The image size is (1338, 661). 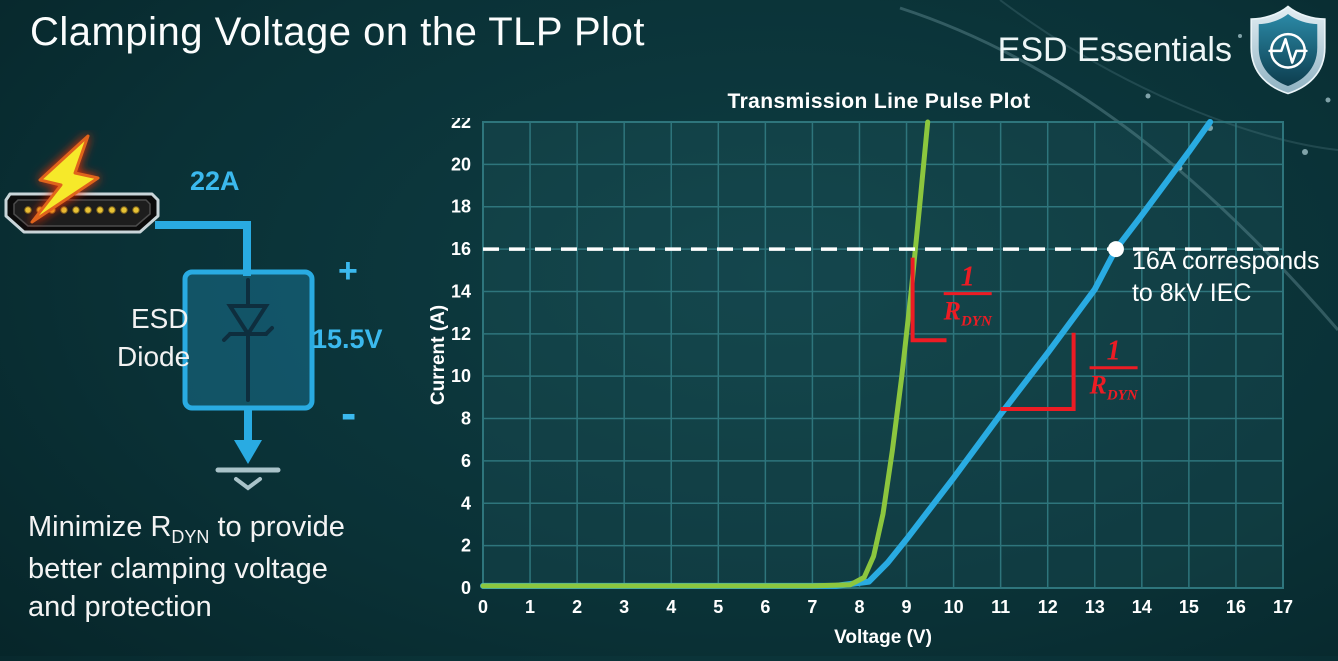 What do you see at coordinates (466, 503) in the screenshot?
I see `y-tick-label: 4` at bounding box center [466, 503].